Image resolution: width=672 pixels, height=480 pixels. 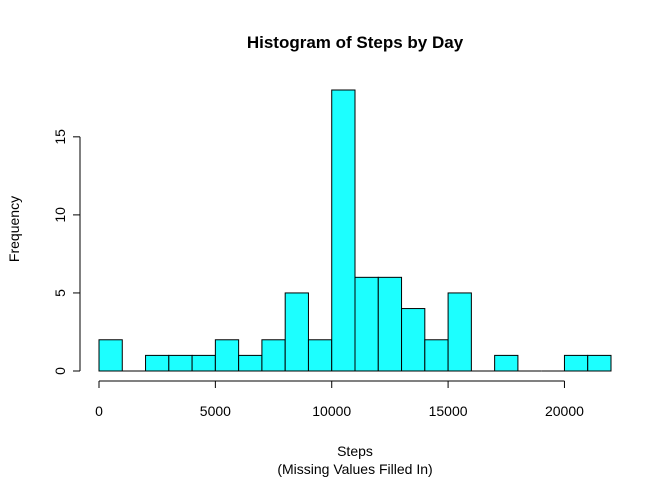 What do you see at coordinates (60, 137) in the screenshot?
I see `y-tick-label: 15` at bounding box center [60, 137].